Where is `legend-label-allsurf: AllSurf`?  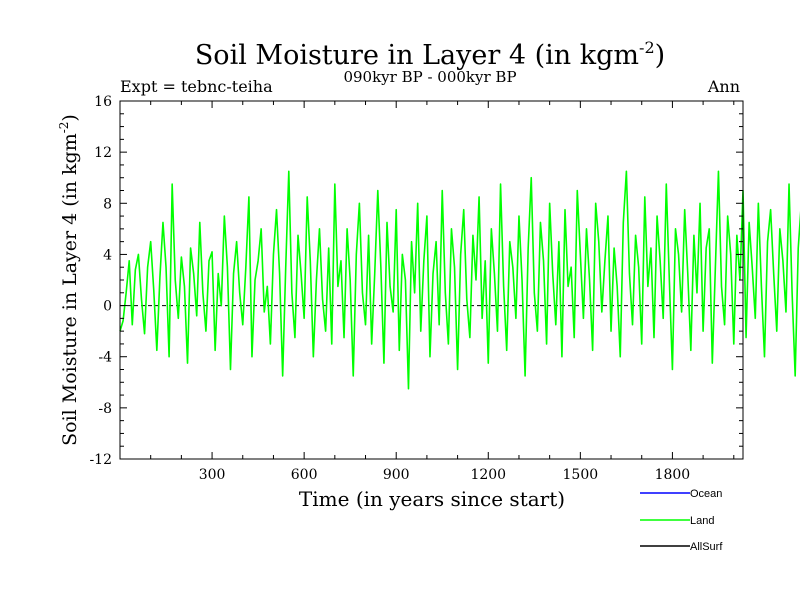 legend-label-allsurf: AllSurf is located at coordinates (706, 547).